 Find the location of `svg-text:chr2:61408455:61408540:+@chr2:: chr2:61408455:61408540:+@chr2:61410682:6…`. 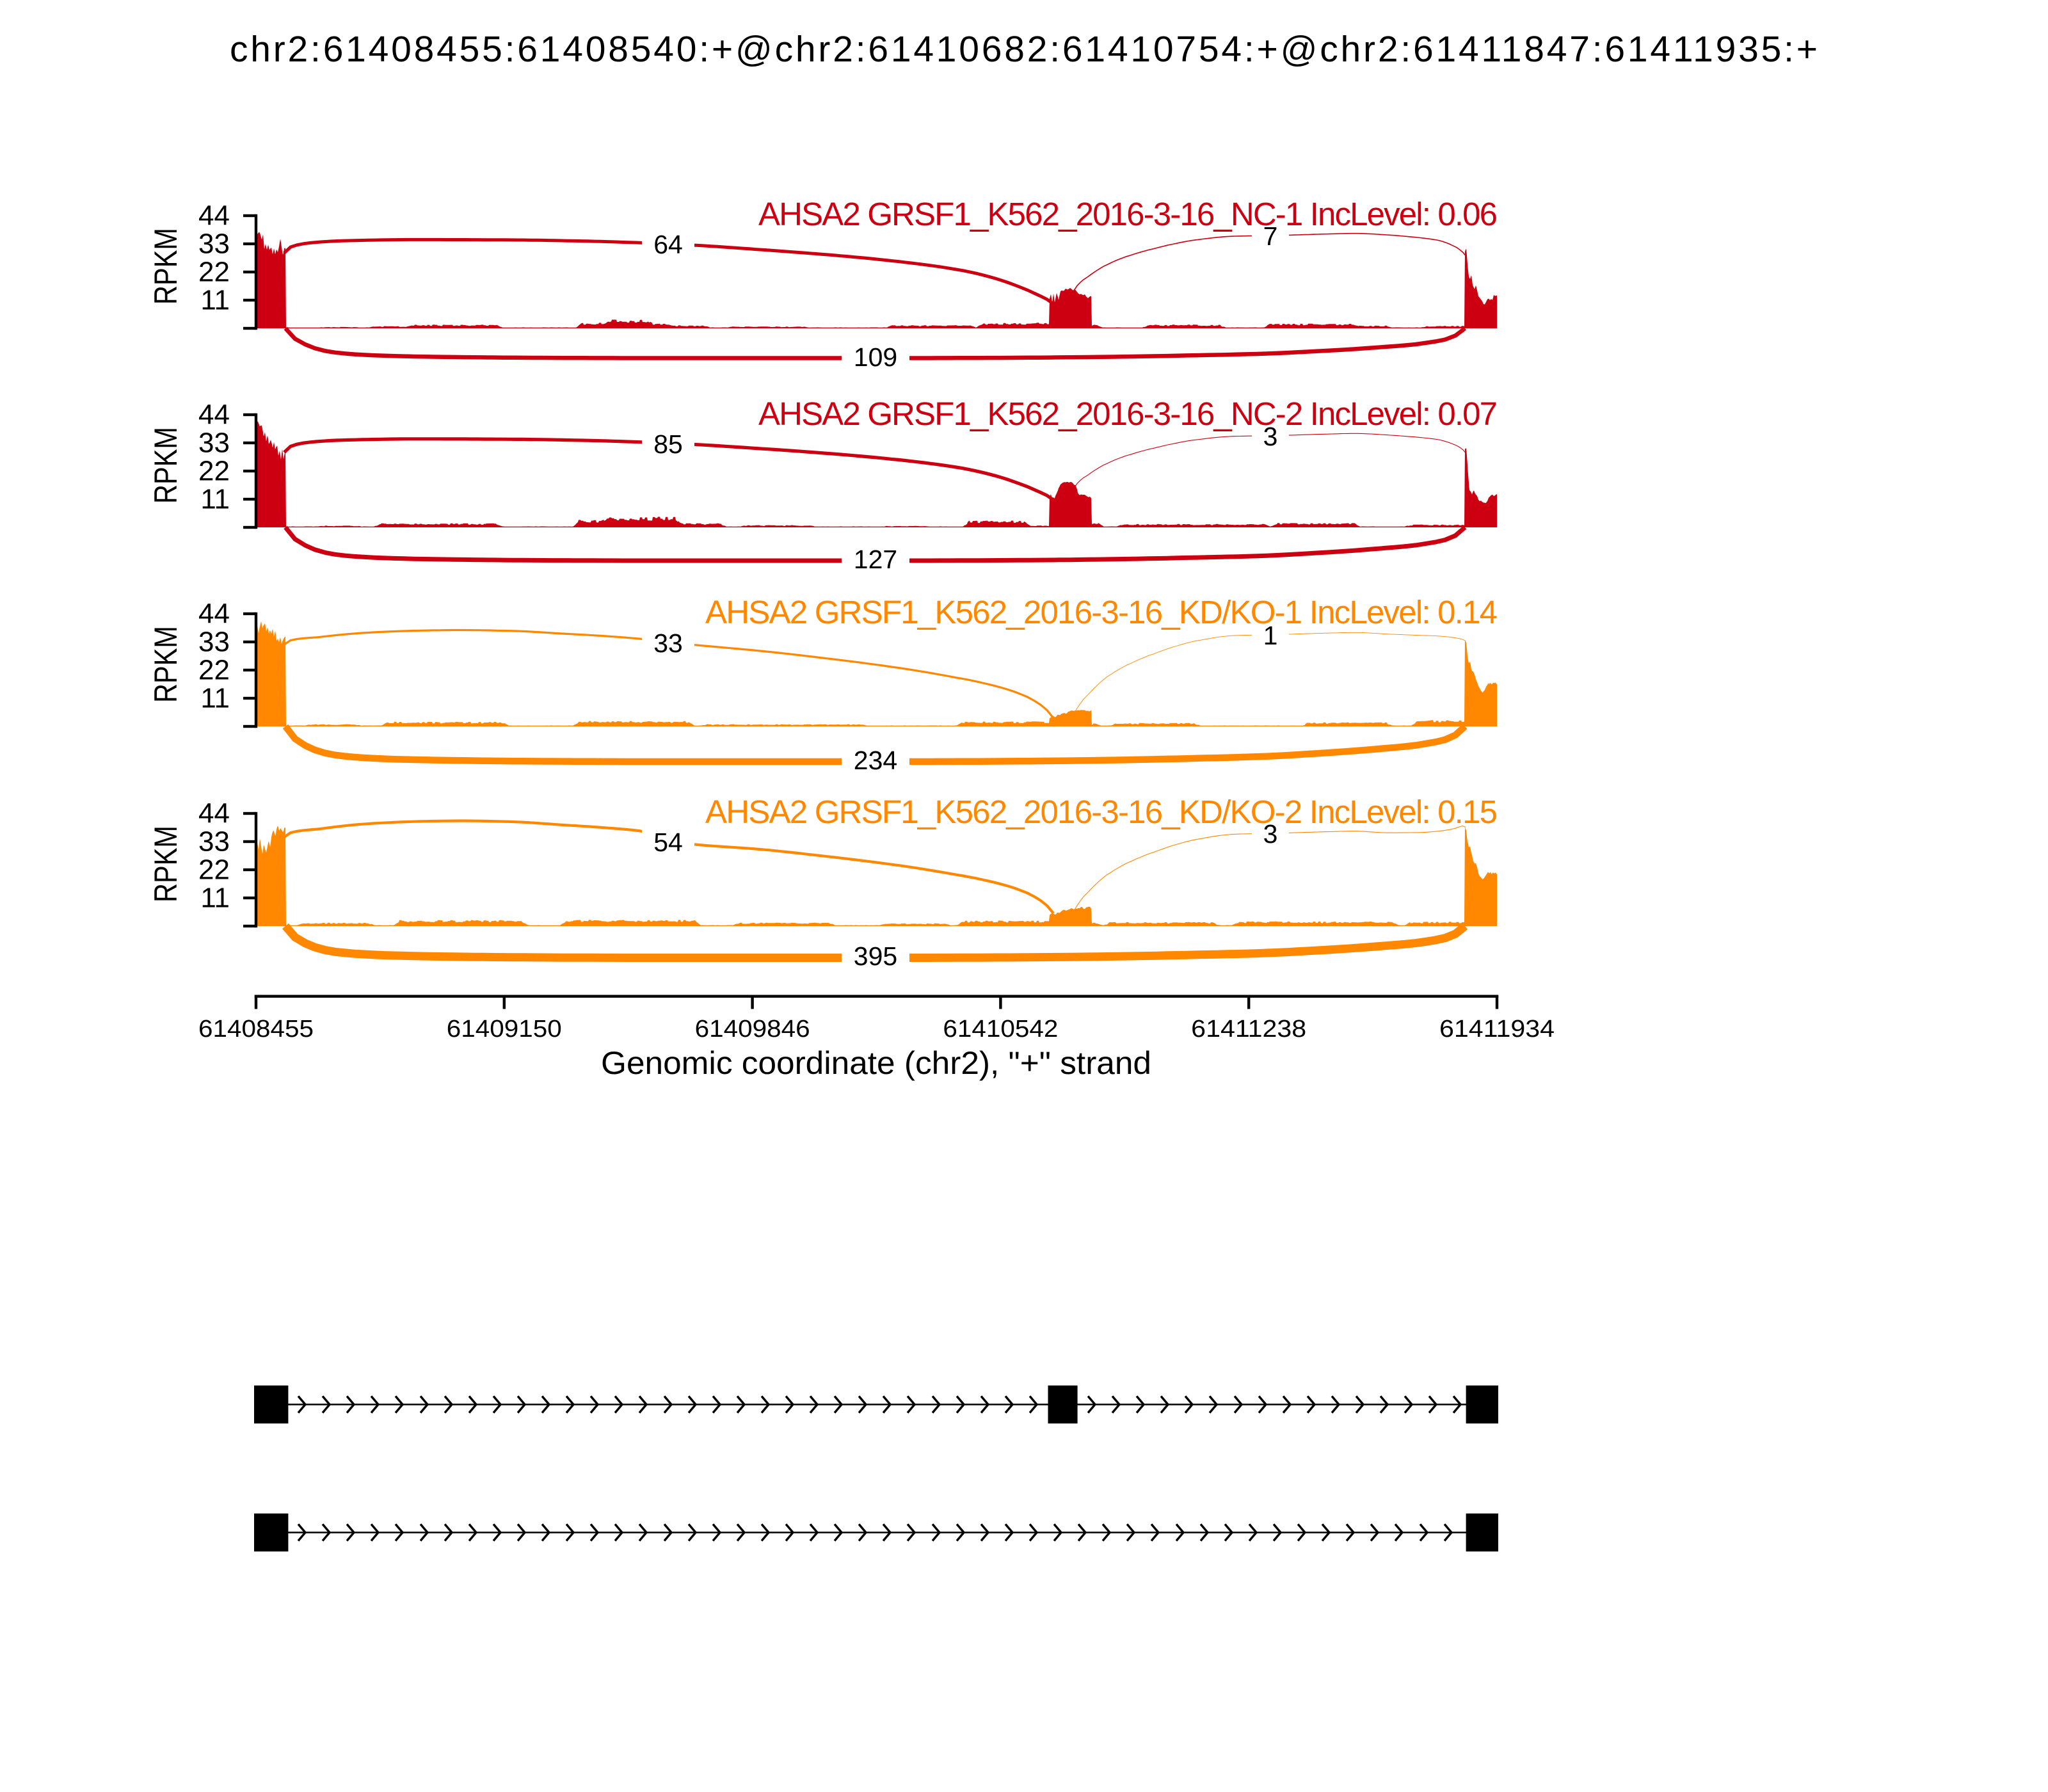

svg-text:chr2:61408455:61408540:+@chr2:: chr2:61408455:61408540:+@chr2:61410682:6… is located at coordinates (1024, 49).